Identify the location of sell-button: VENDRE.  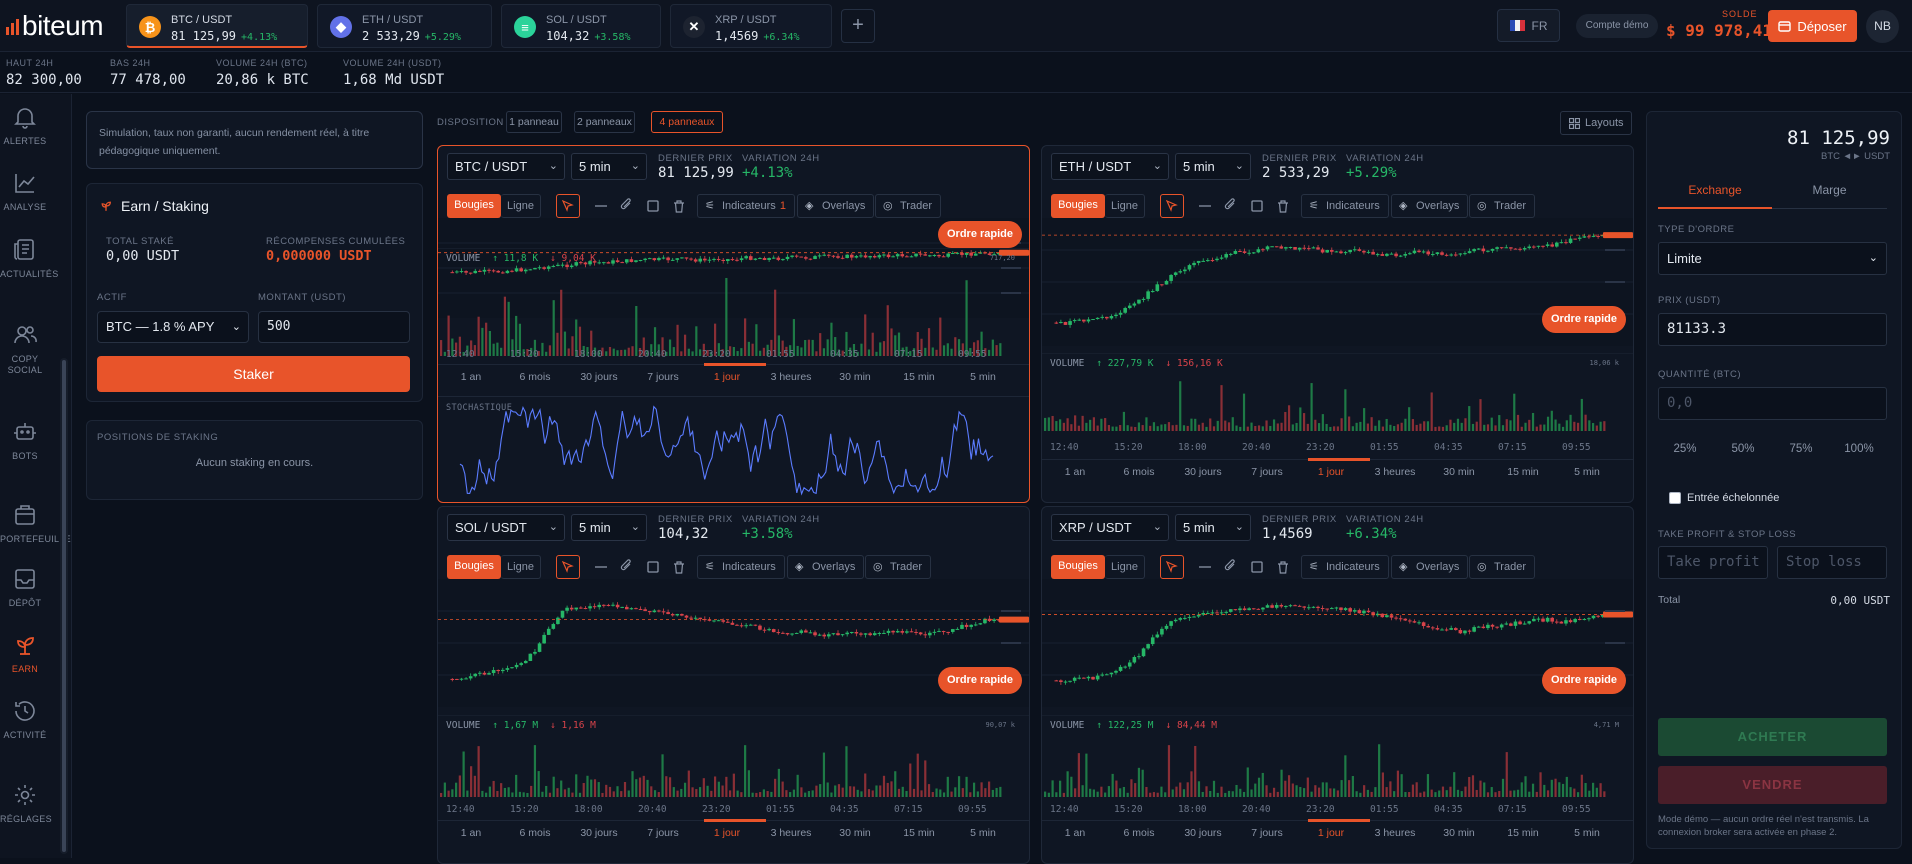
(1772, 785).